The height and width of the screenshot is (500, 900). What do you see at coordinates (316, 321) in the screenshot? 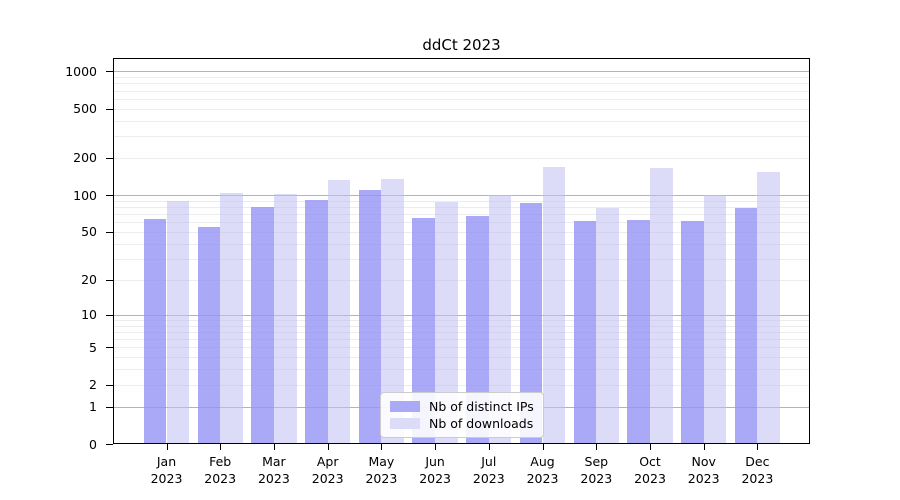
I see `bar-nb-of-distinct-ips-apr` at bounding box center [316, 321].